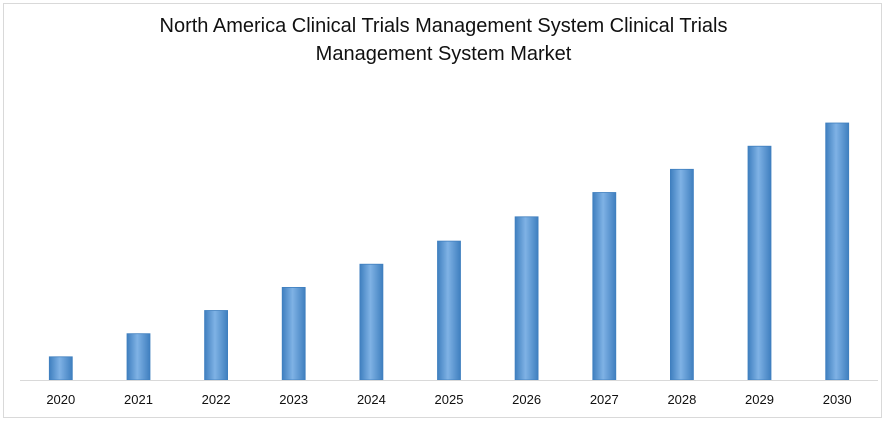 The height and width of the screenshot is (423, 887). What do you see at coordinates (216, 345) in the screenshot?
I see `bar-2022` at bounding box center [216, 345].